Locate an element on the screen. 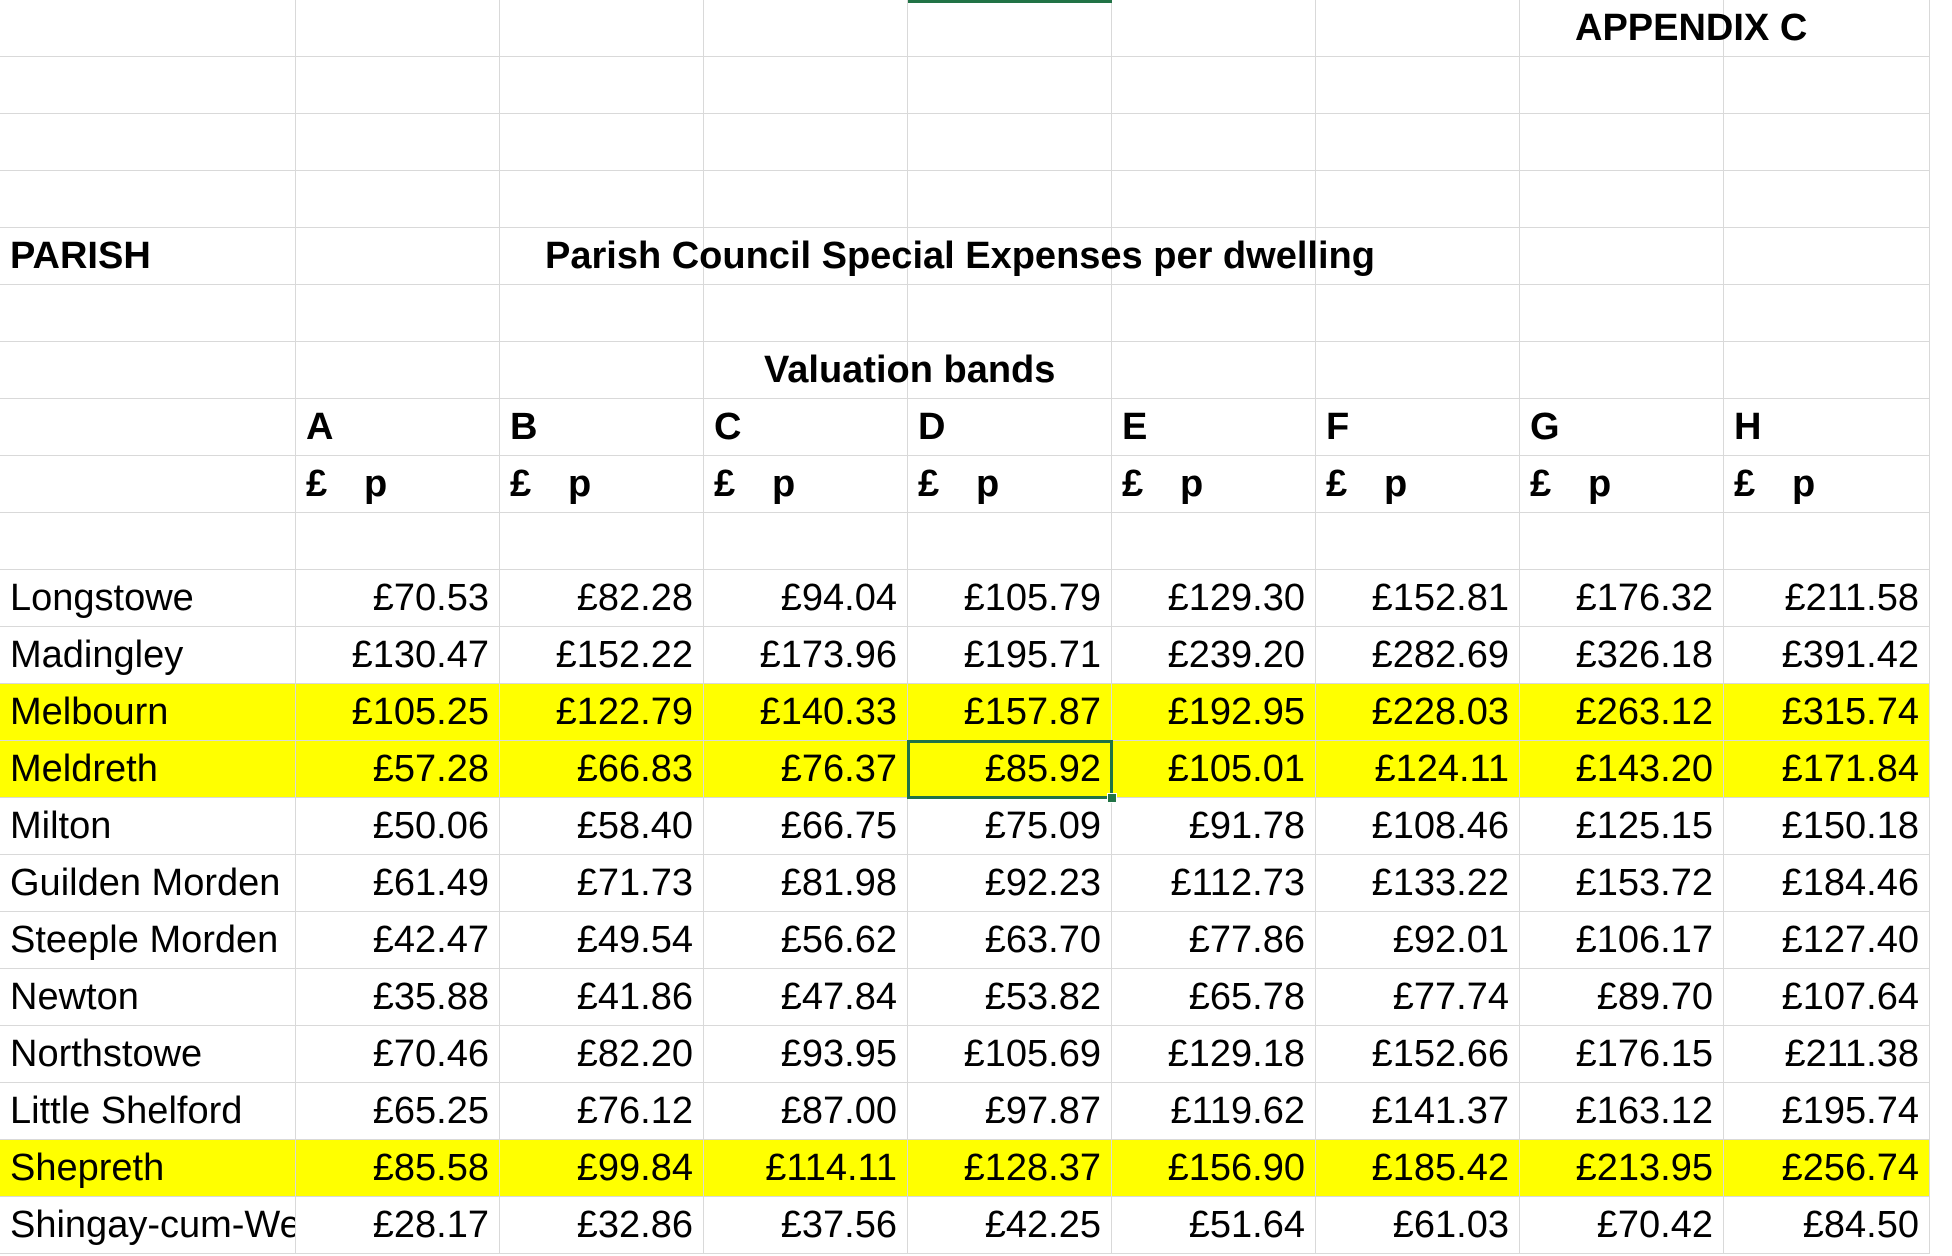 The height and width of the screenshot is (1256, 1952). band-value-f: £185.42 is located at coordinates (1418, 1168).